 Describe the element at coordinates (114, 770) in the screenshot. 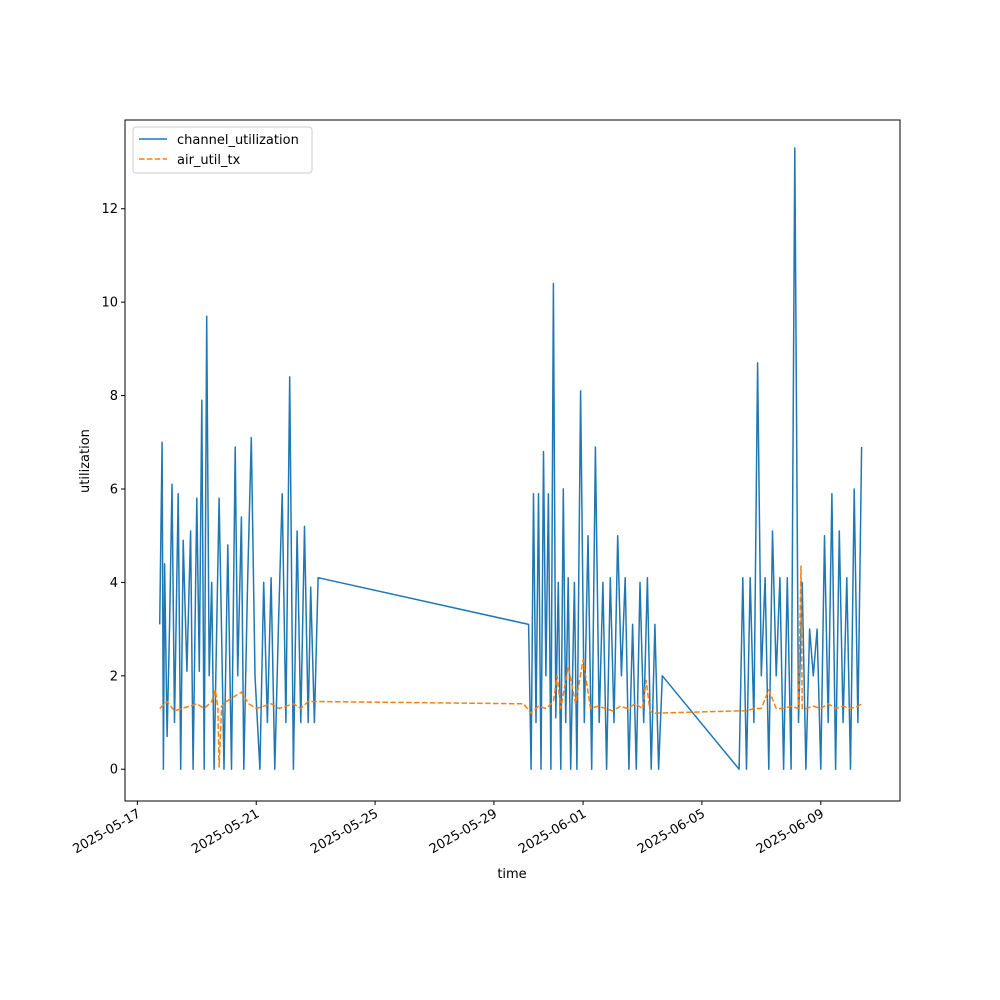

I see `y-tick-label: 0` at that location.